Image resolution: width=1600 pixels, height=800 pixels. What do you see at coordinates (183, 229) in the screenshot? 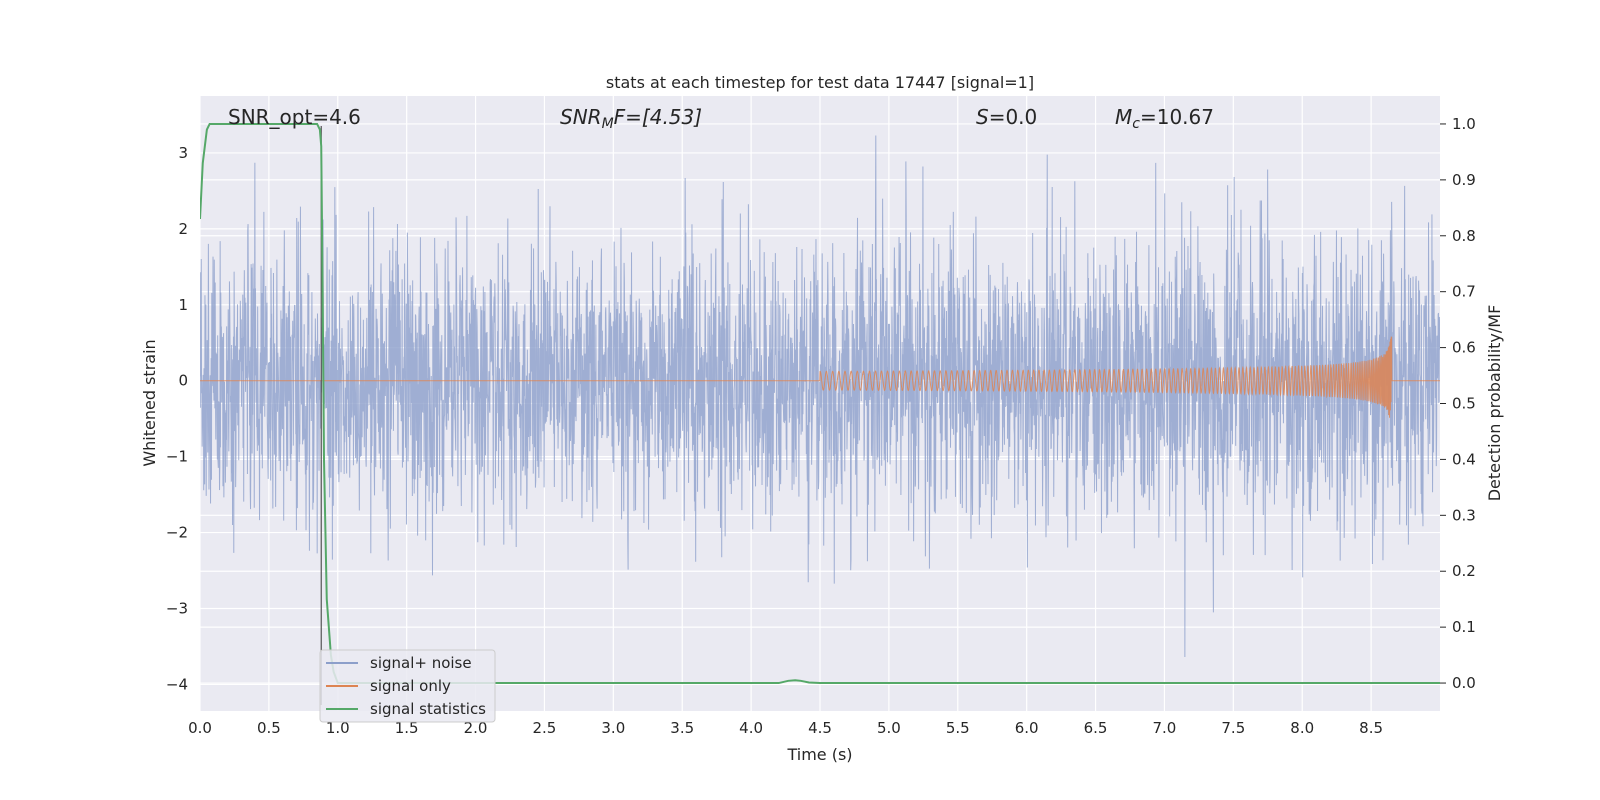
I see `y-left-tick-label: 2` at bounding box center [183, 229].